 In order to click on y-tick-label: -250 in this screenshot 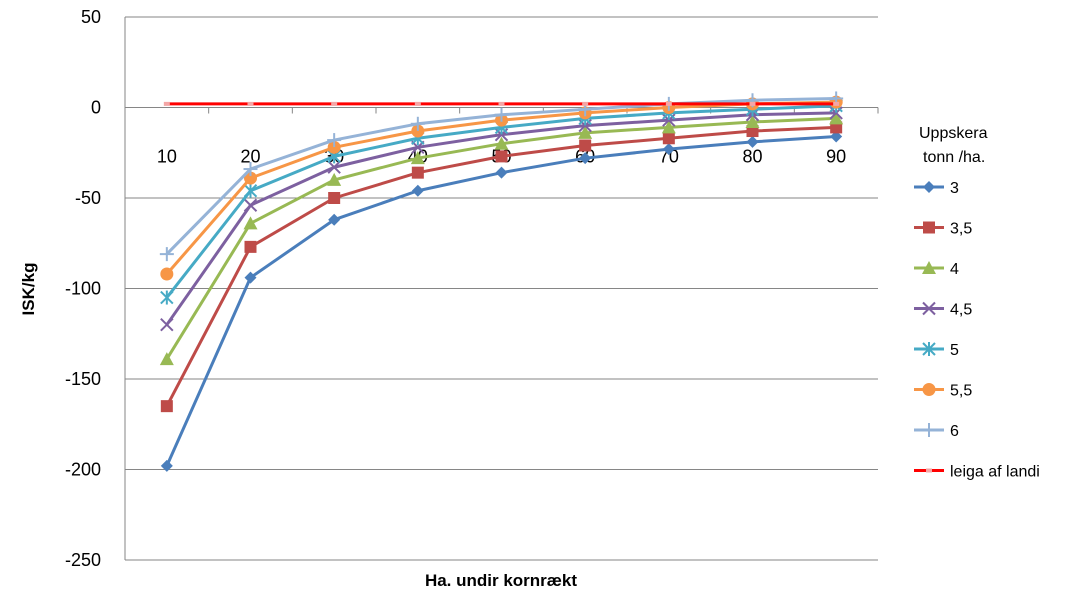, I will do `click(83, 560)`.